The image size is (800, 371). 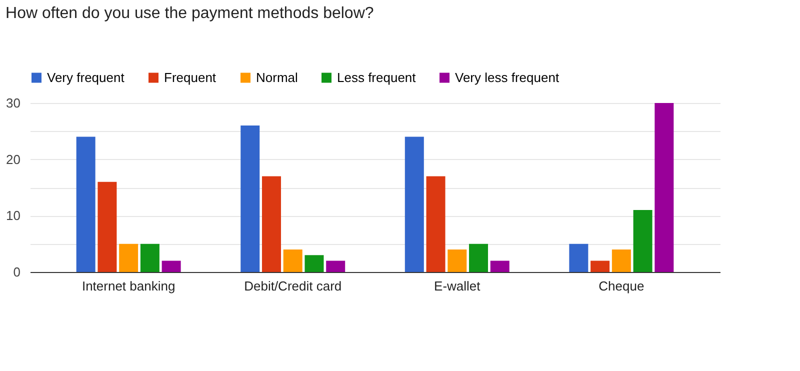 I want to click on legend-label: Very less frequent, so click(x=507, y=77).